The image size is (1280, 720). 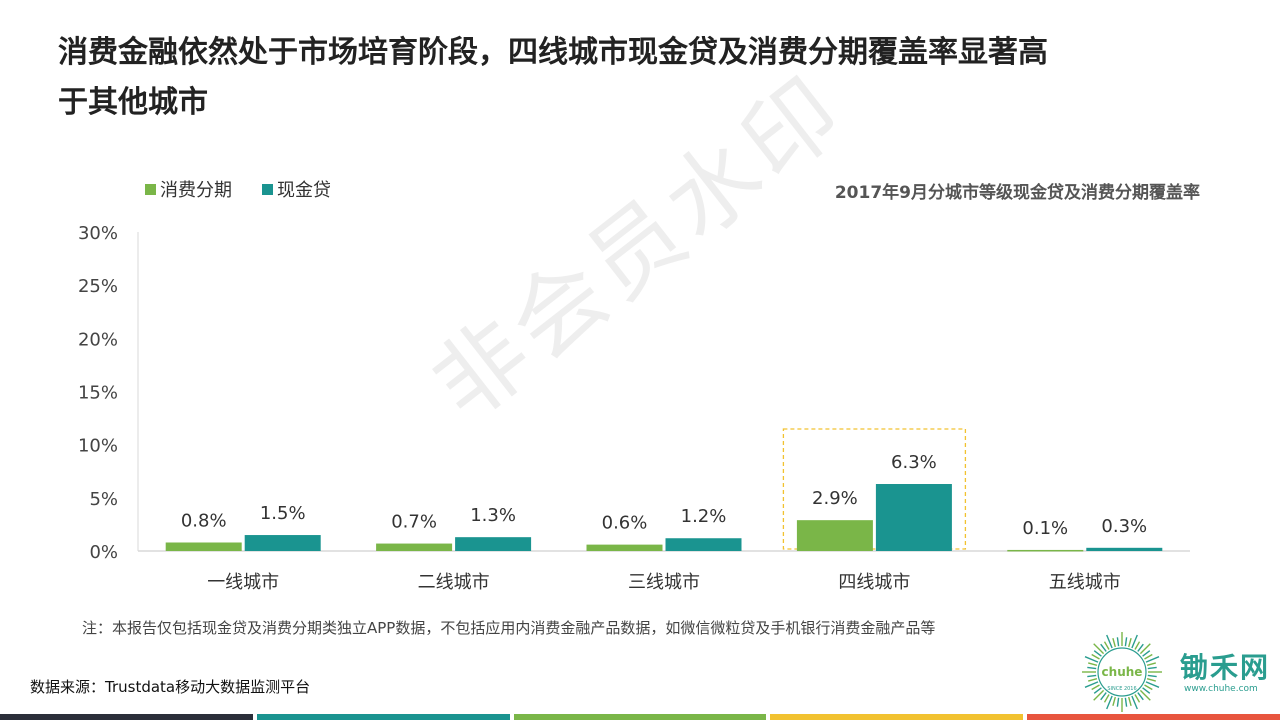 What do you see at coordinates (874, 489) in the screenshot?
I see `highlight-box` at bounding box center [874, 489].